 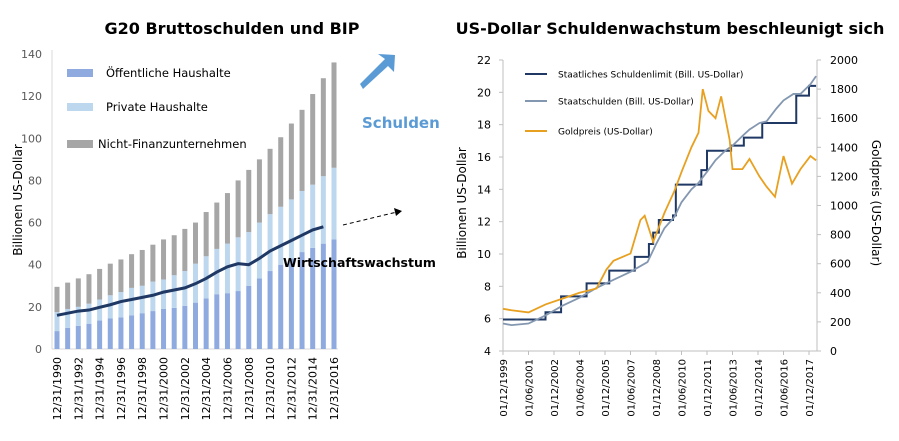 I want to click on x-tick-label: 12/31/1994, so click(x=100, y=388).